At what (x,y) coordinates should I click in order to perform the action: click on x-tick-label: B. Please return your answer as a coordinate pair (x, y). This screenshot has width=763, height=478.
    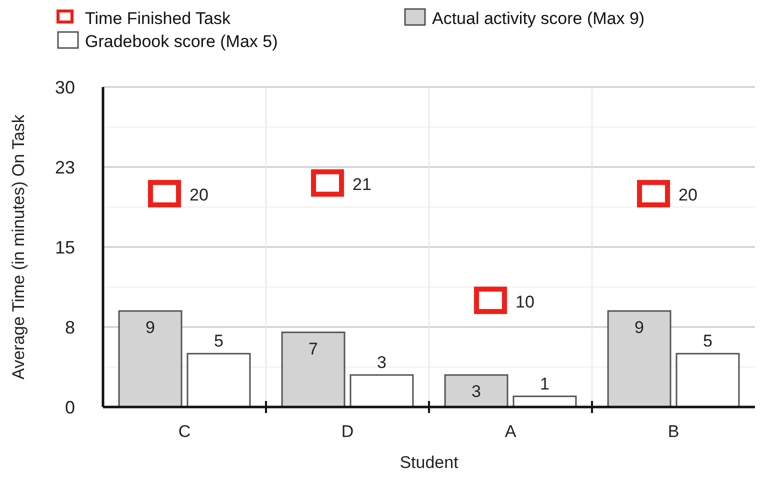
    Looking at the image, I should click on (674, 431).